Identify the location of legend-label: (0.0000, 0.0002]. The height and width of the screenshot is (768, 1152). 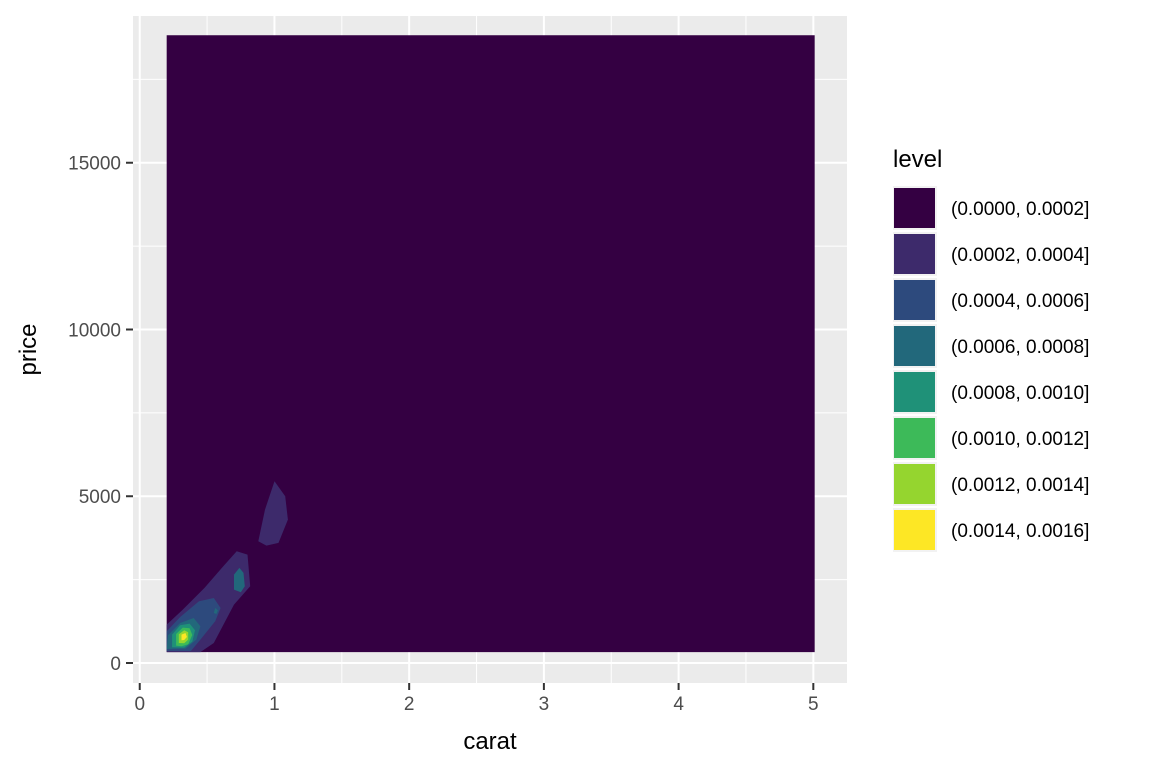
(1020, 209).